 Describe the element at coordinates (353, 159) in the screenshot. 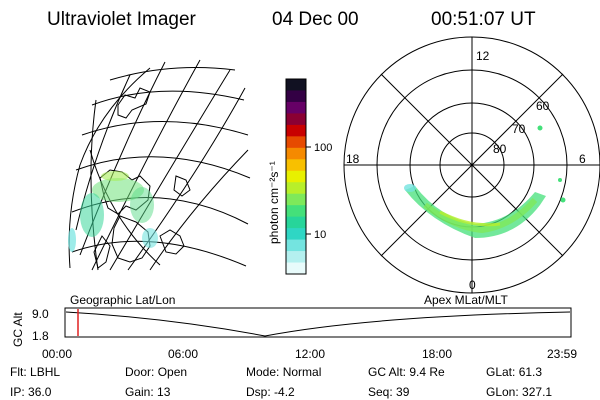

I see `mlt-label-18: 18` at that location.